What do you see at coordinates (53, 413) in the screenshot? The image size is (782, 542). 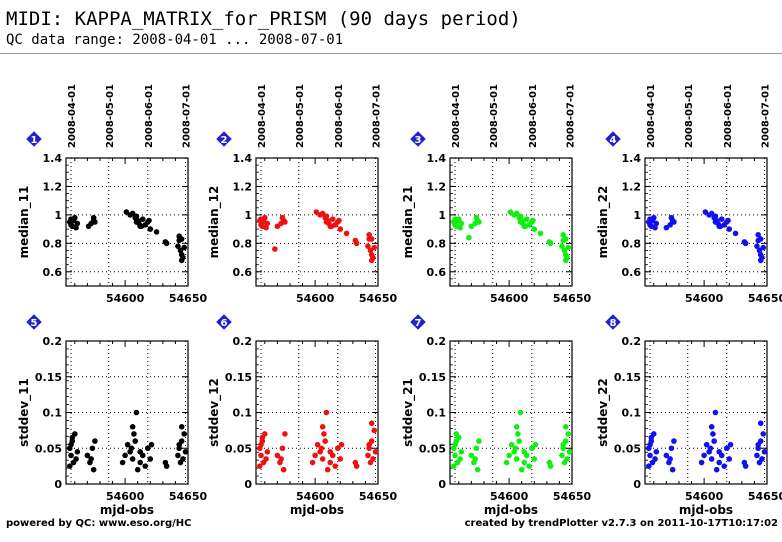 I see `y-tick-label: 0.1` at bounding box center [53, 413].